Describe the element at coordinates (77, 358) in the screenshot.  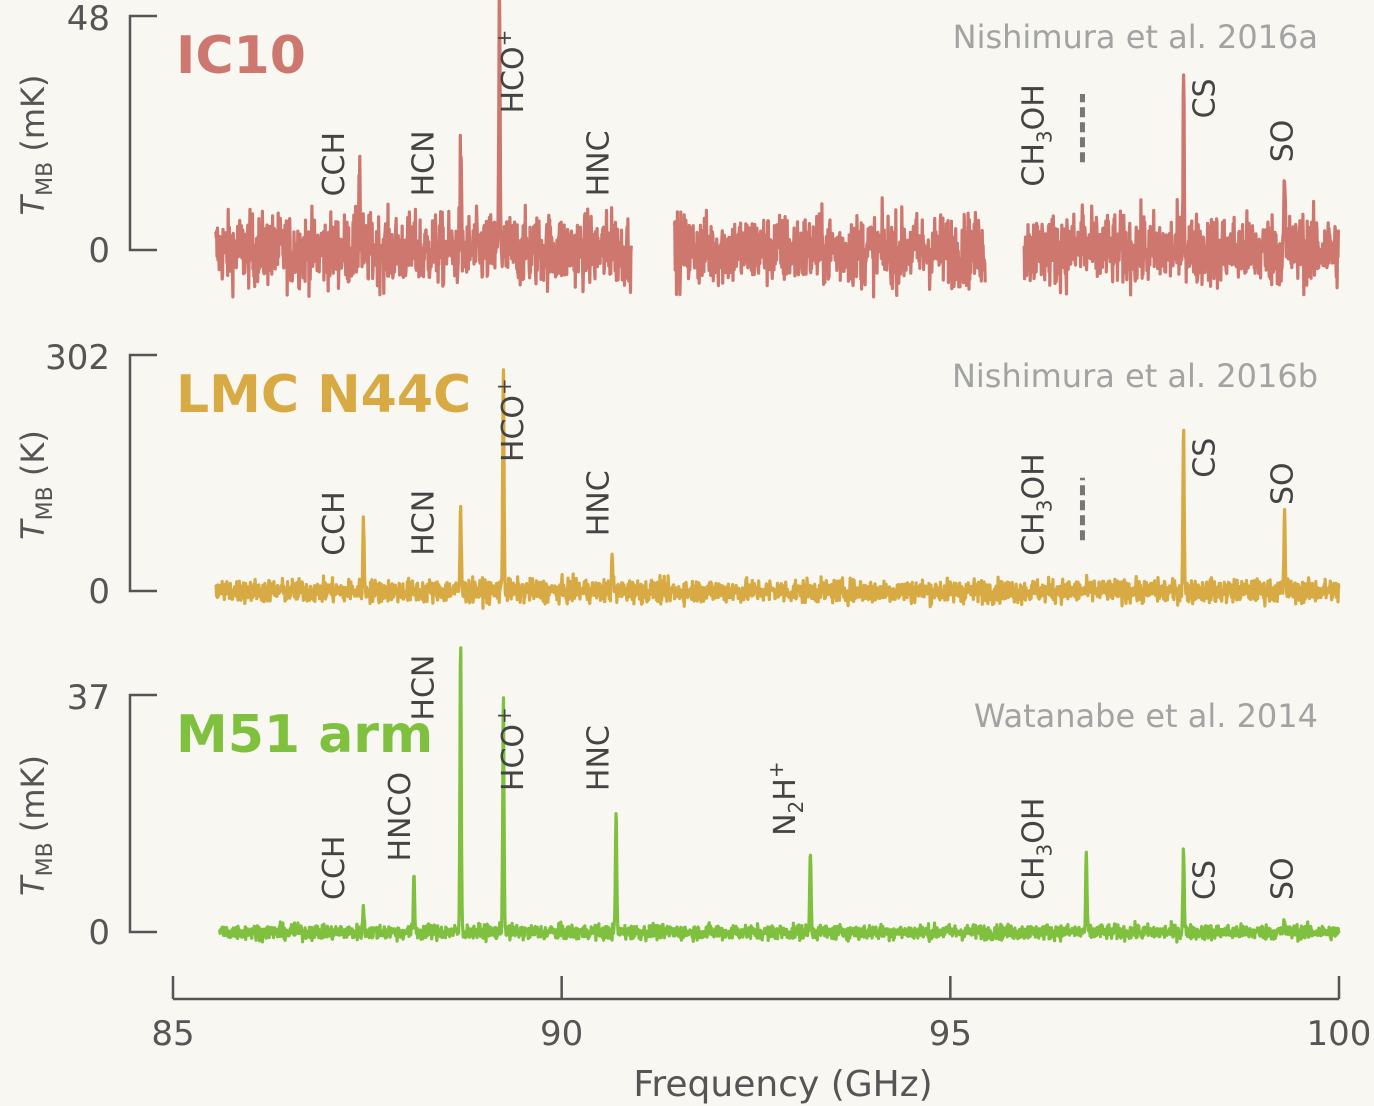
I see `y-tick-label-top: 302` at that location.